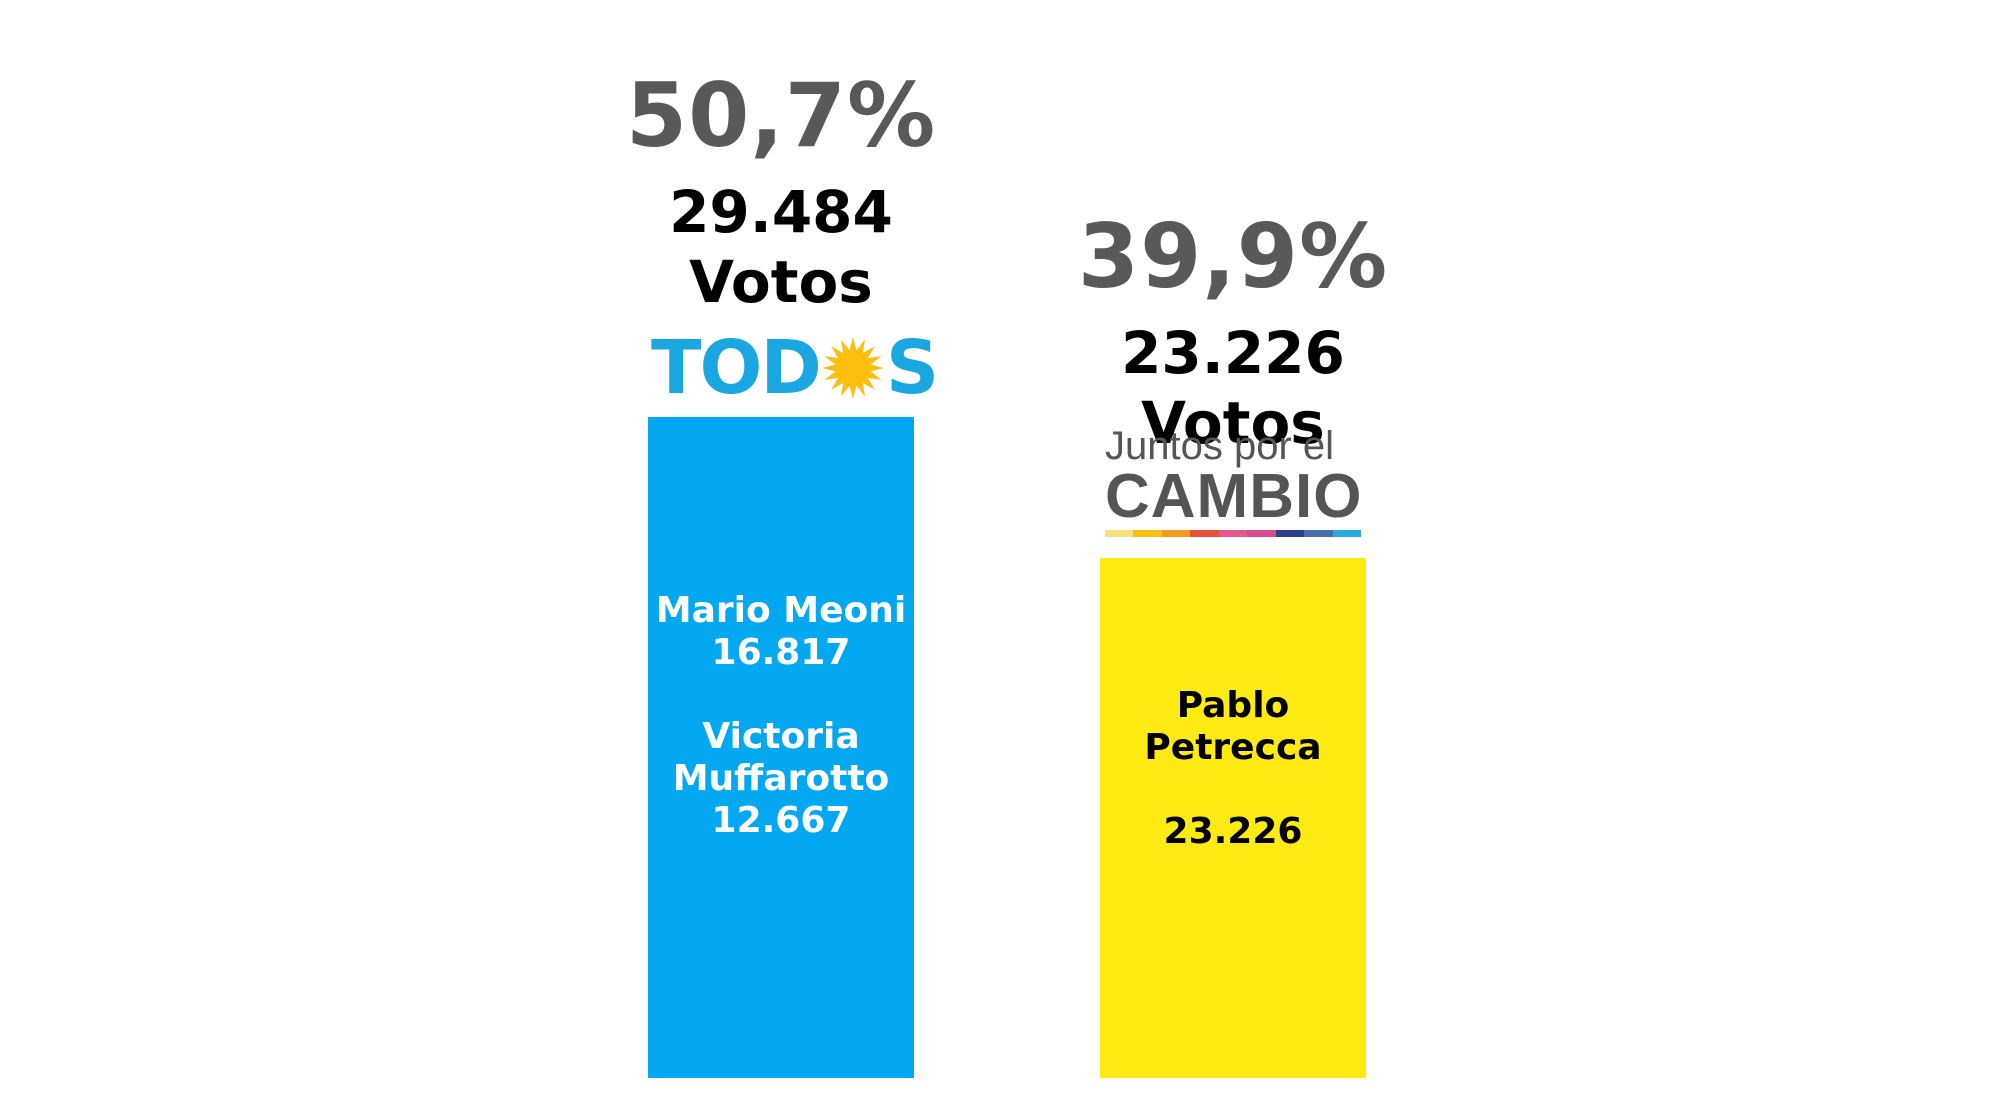  What do you see at coordinates (781, 652) in the screenshot?
I see `candidate-votes: 16.817` at bounding box center [781, 652].